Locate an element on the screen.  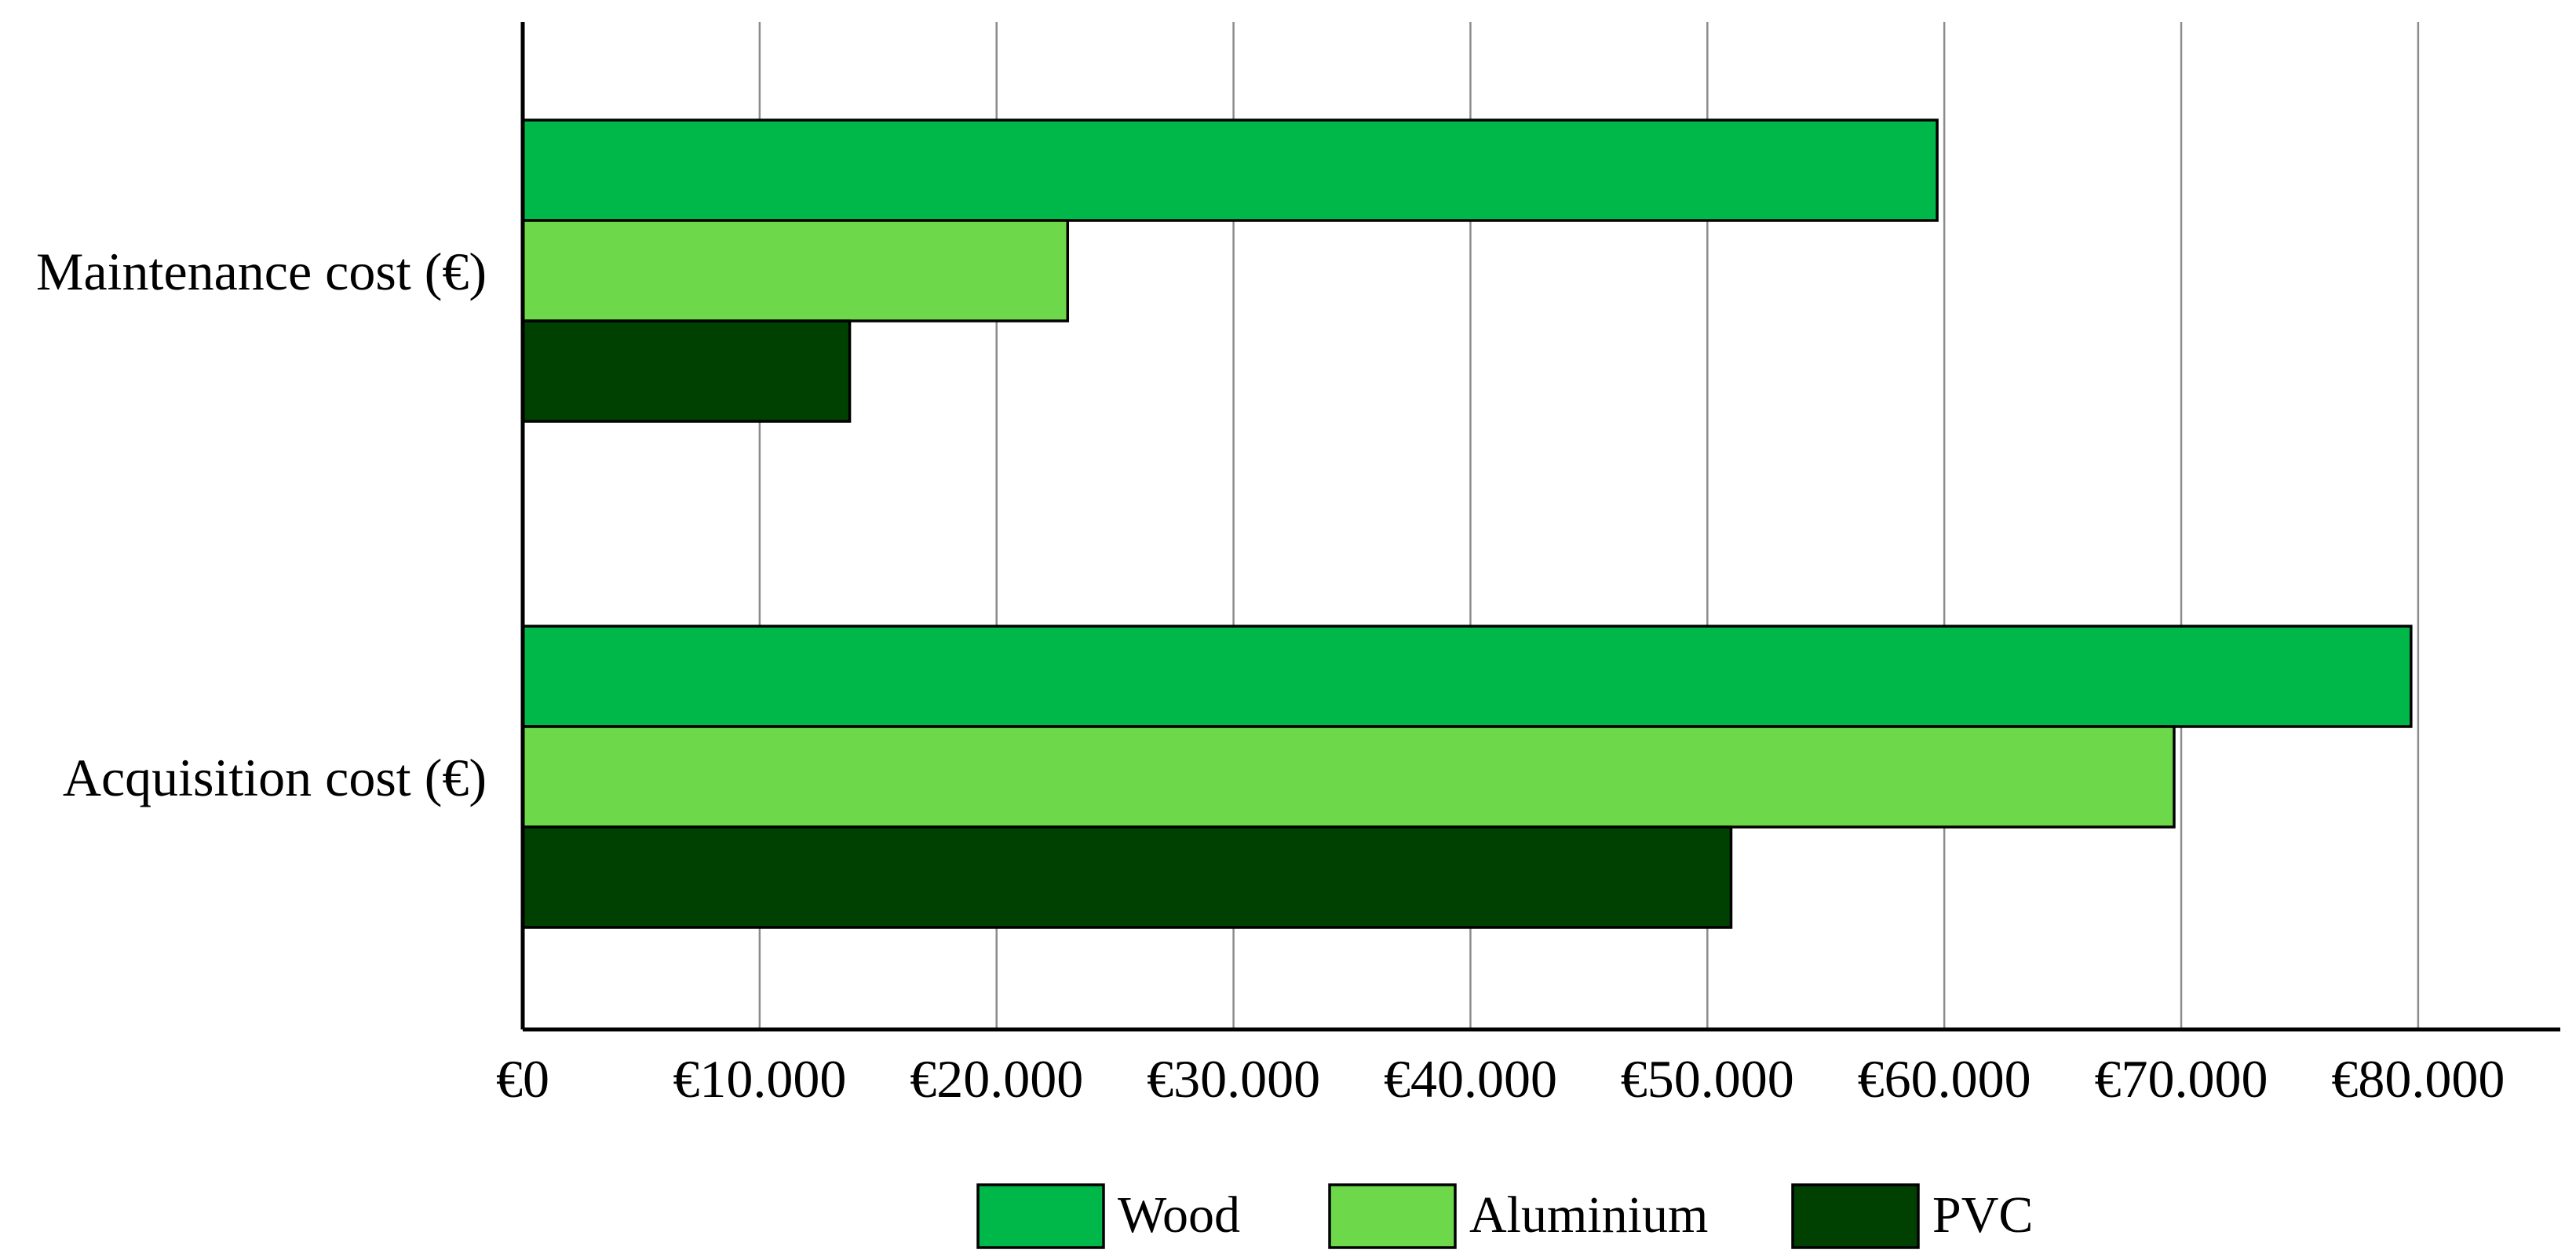
bar-pvc-maintenance is located at coordinates (686, 371).